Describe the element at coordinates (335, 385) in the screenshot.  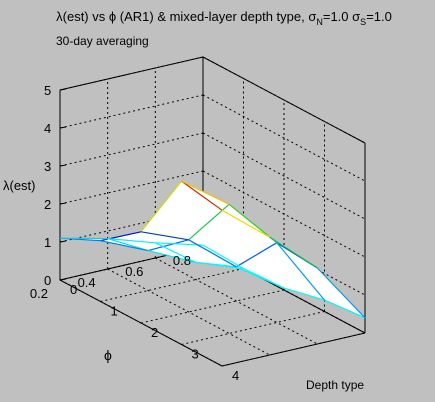
I see `x-axis-label: Depth type` at that location.